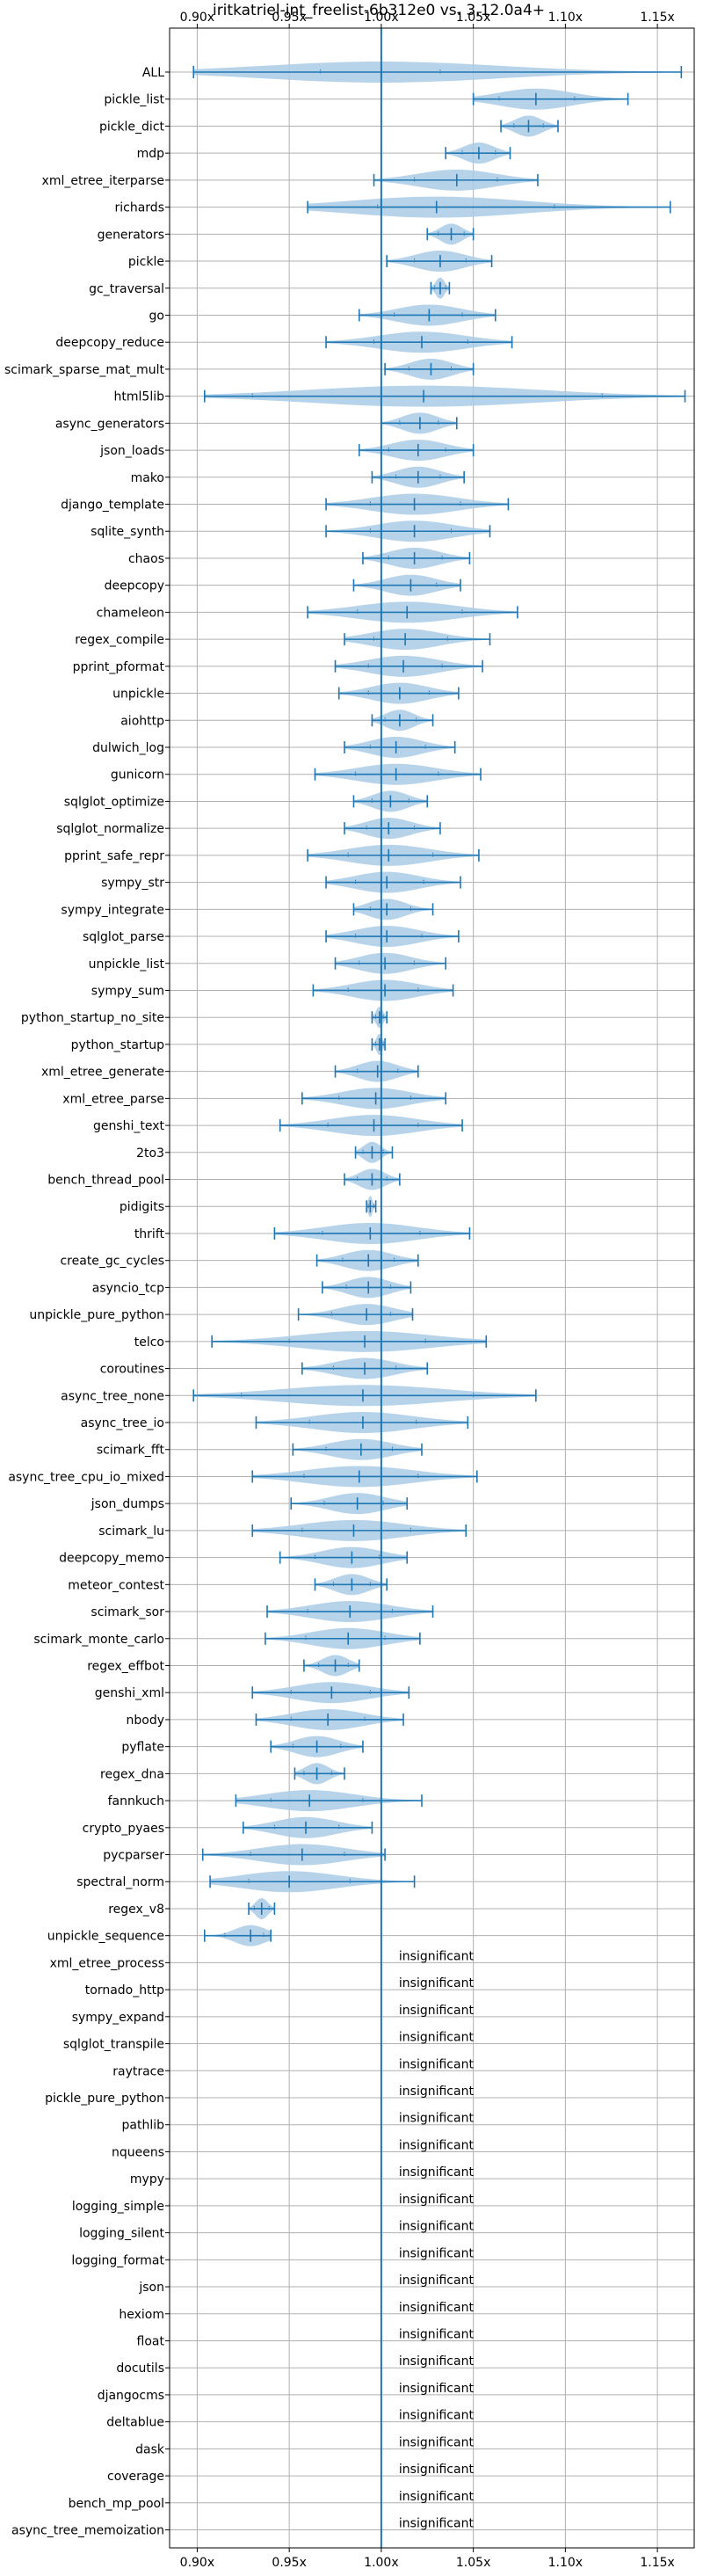 The width and height of the screenshot is (703, 2576). Describe the element at coordinates (129, 1693) in the screenshot. I see `benchmark-label: genshi_xml` at that location.